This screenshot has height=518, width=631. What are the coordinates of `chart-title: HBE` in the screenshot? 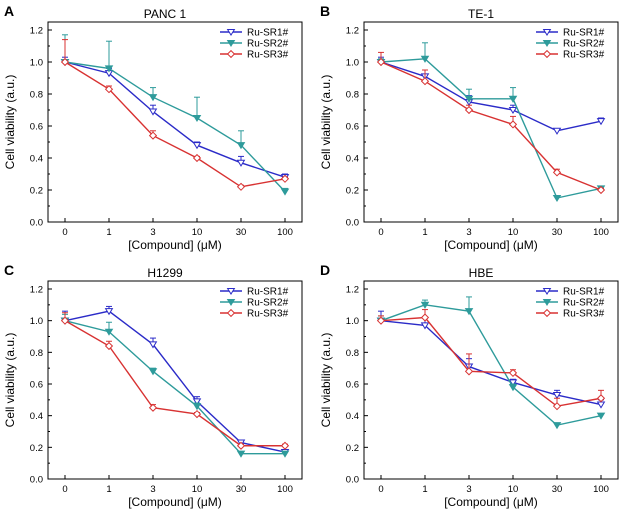 It's located at (481, 273).